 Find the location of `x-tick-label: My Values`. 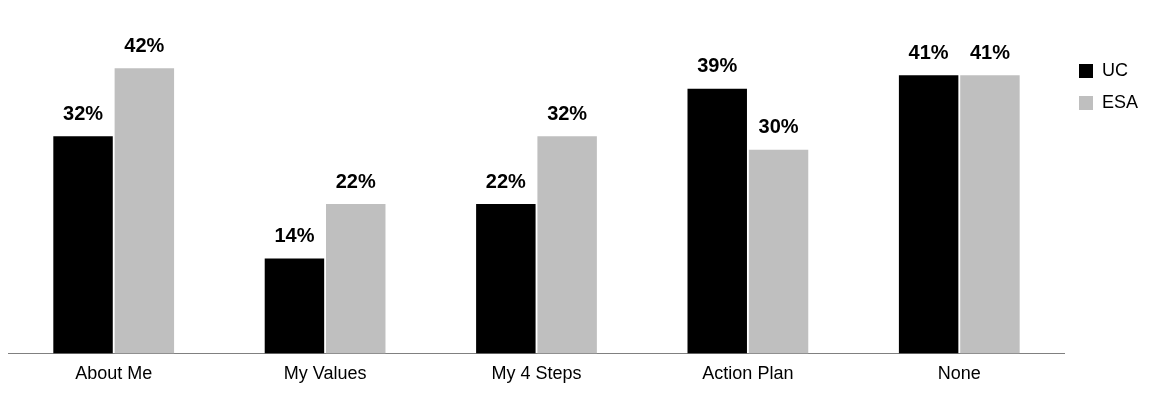

x-tick-label: My Values is located at coordinates (325, 373).